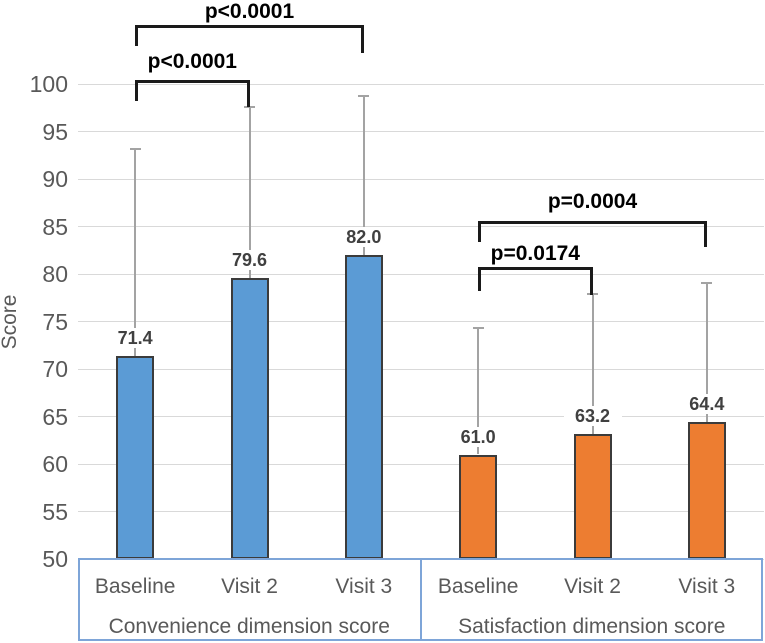 The width and height of the screenshot is (765, 643). What do you see at coordinates (707, 586) in the screenshot?
I see `category-label-satisfaction-visit-3: Visit 3` at bounding box center [707, 586].